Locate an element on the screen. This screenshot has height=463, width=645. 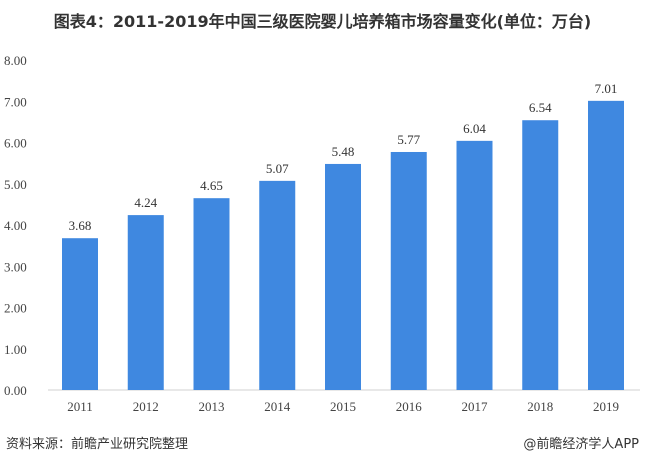
x-tick-label: 2012 is located at coordinates (146, 406).